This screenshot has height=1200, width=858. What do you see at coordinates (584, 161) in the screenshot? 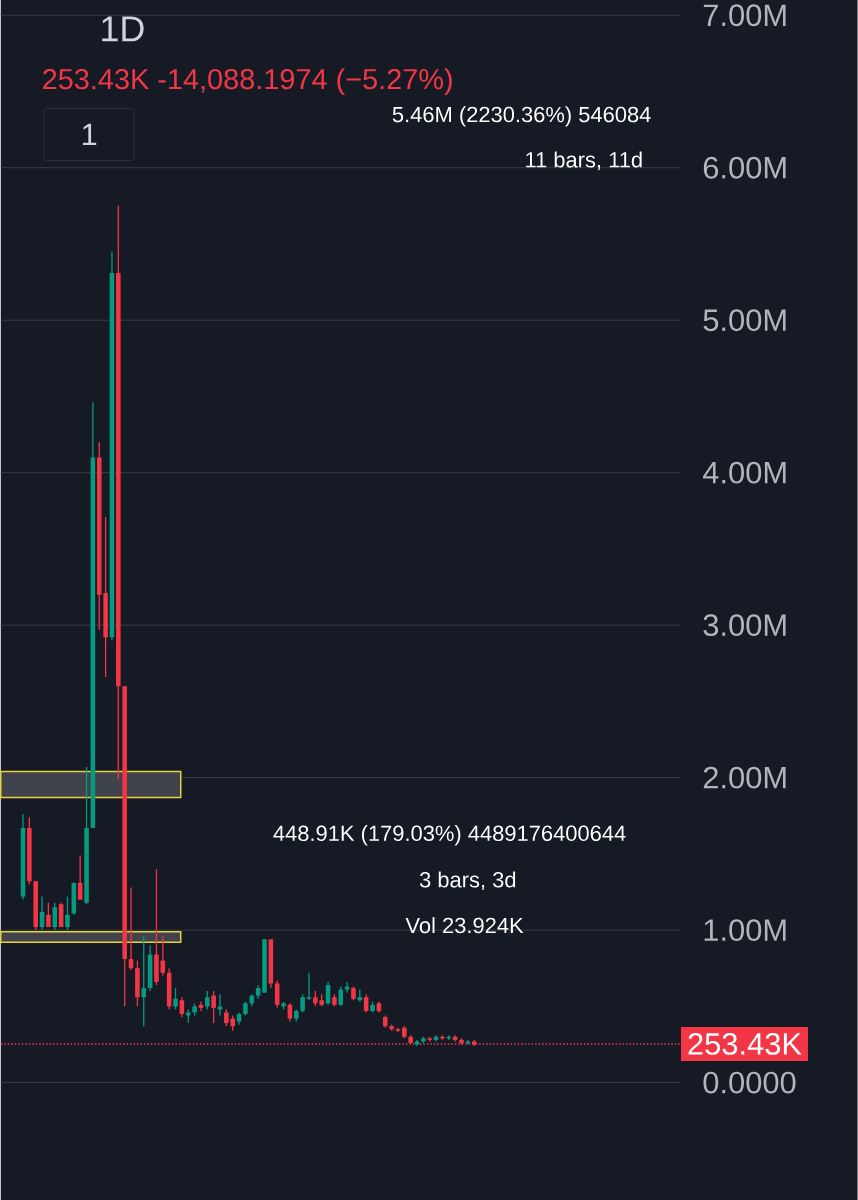
I see `annotation: 11 bars, 11d` at bounding box center [584, 161].